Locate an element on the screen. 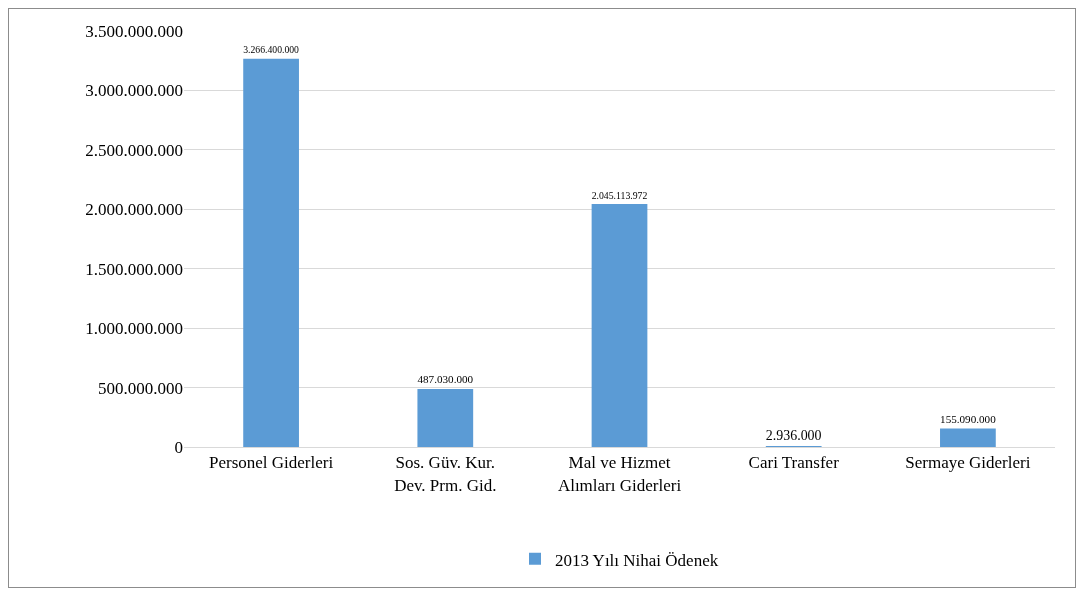 The image size is (1086, 597). y-tick-label: 2.000.000.000 is located at coordinates (134, 210).